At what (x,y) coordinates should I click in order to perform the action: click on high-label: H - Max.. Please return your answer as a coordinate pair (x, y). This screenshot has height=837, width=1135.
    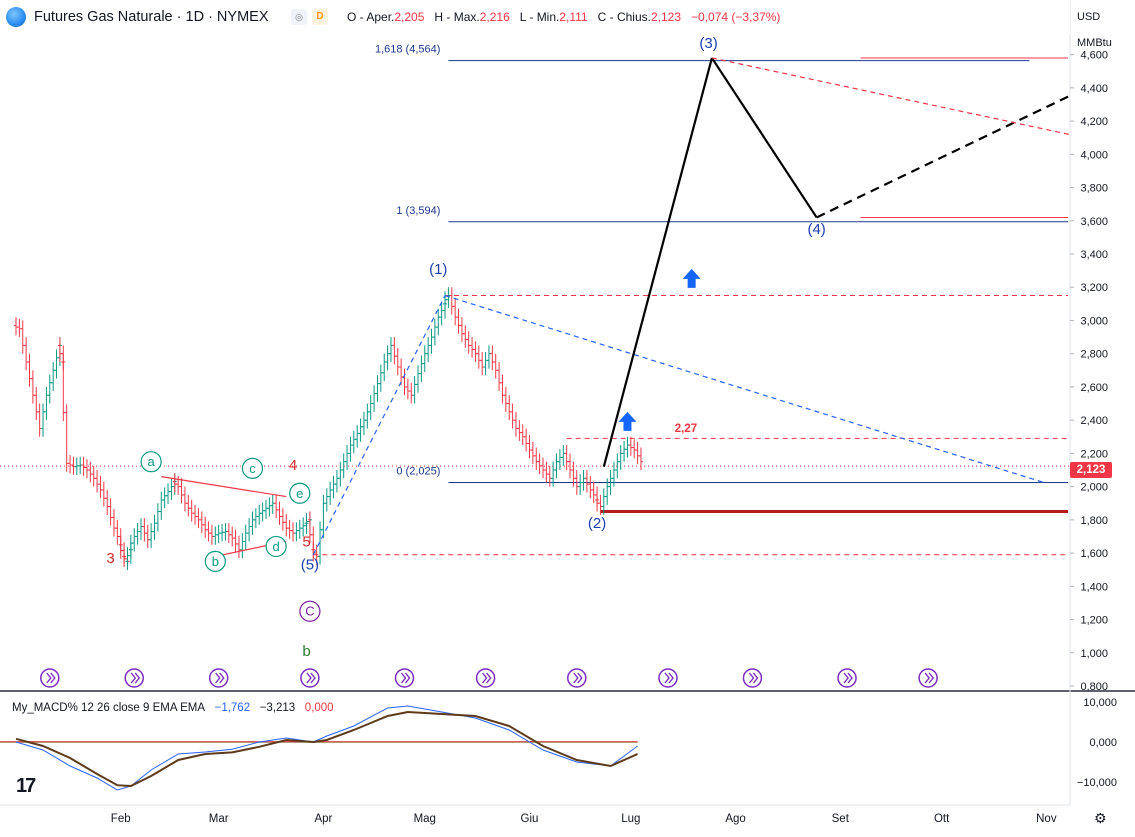
    Looking at the image, I should click on (457, 17).